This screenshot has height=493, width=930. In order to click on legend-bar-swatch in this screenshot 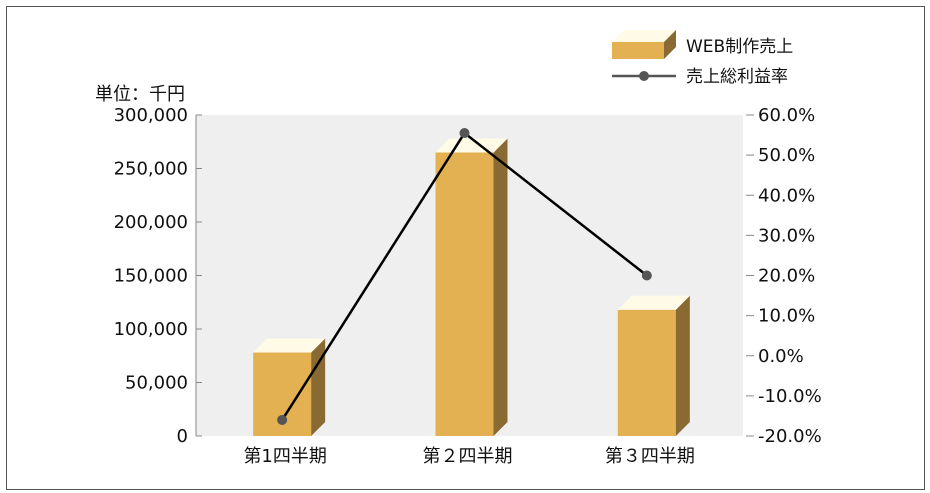, I will do `click(644, 44)`.